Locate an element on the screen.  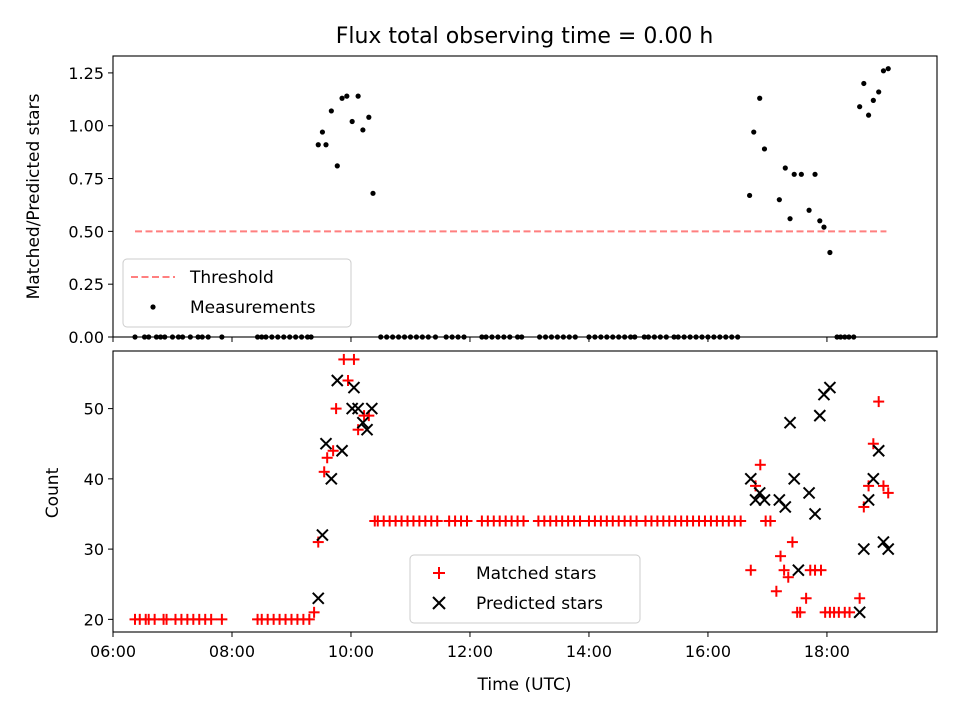
ratio-y-ticks: 0.00 0.25 0.50 0.75 1.00 1.25 is located at coordinates (90, 205).